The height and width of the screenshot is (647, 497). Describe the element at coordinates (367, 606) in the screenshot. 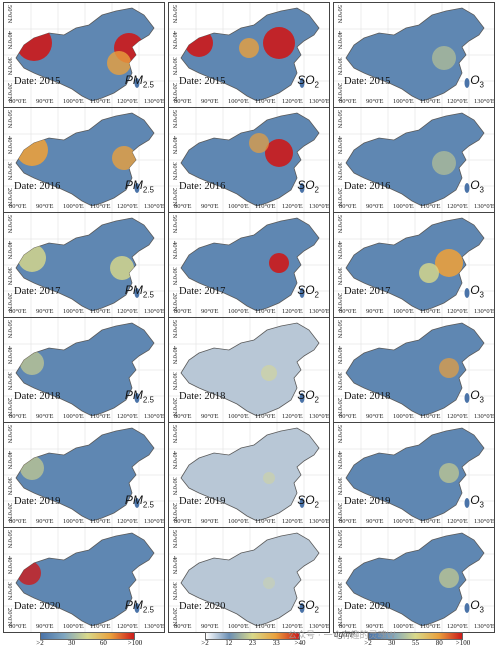

I see `date-label: Date: 2020` at that location.